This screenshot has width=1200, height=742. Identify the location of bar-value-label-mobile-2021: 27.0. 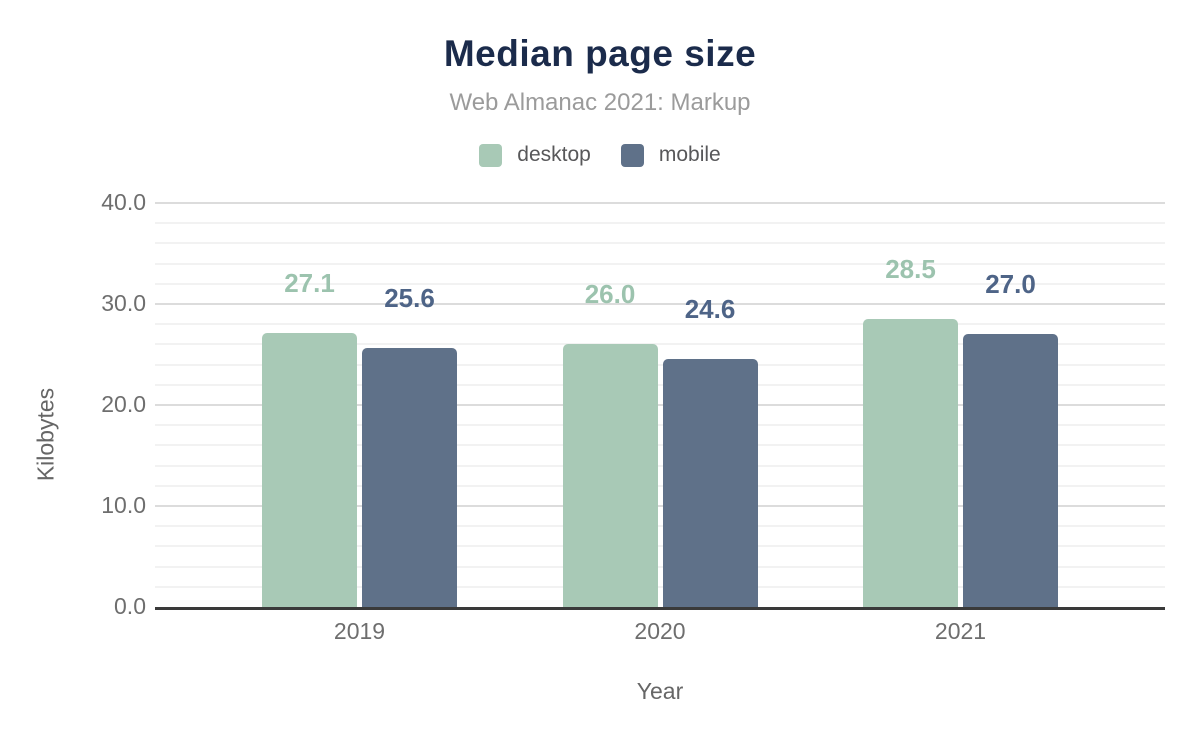
(1010, 284).